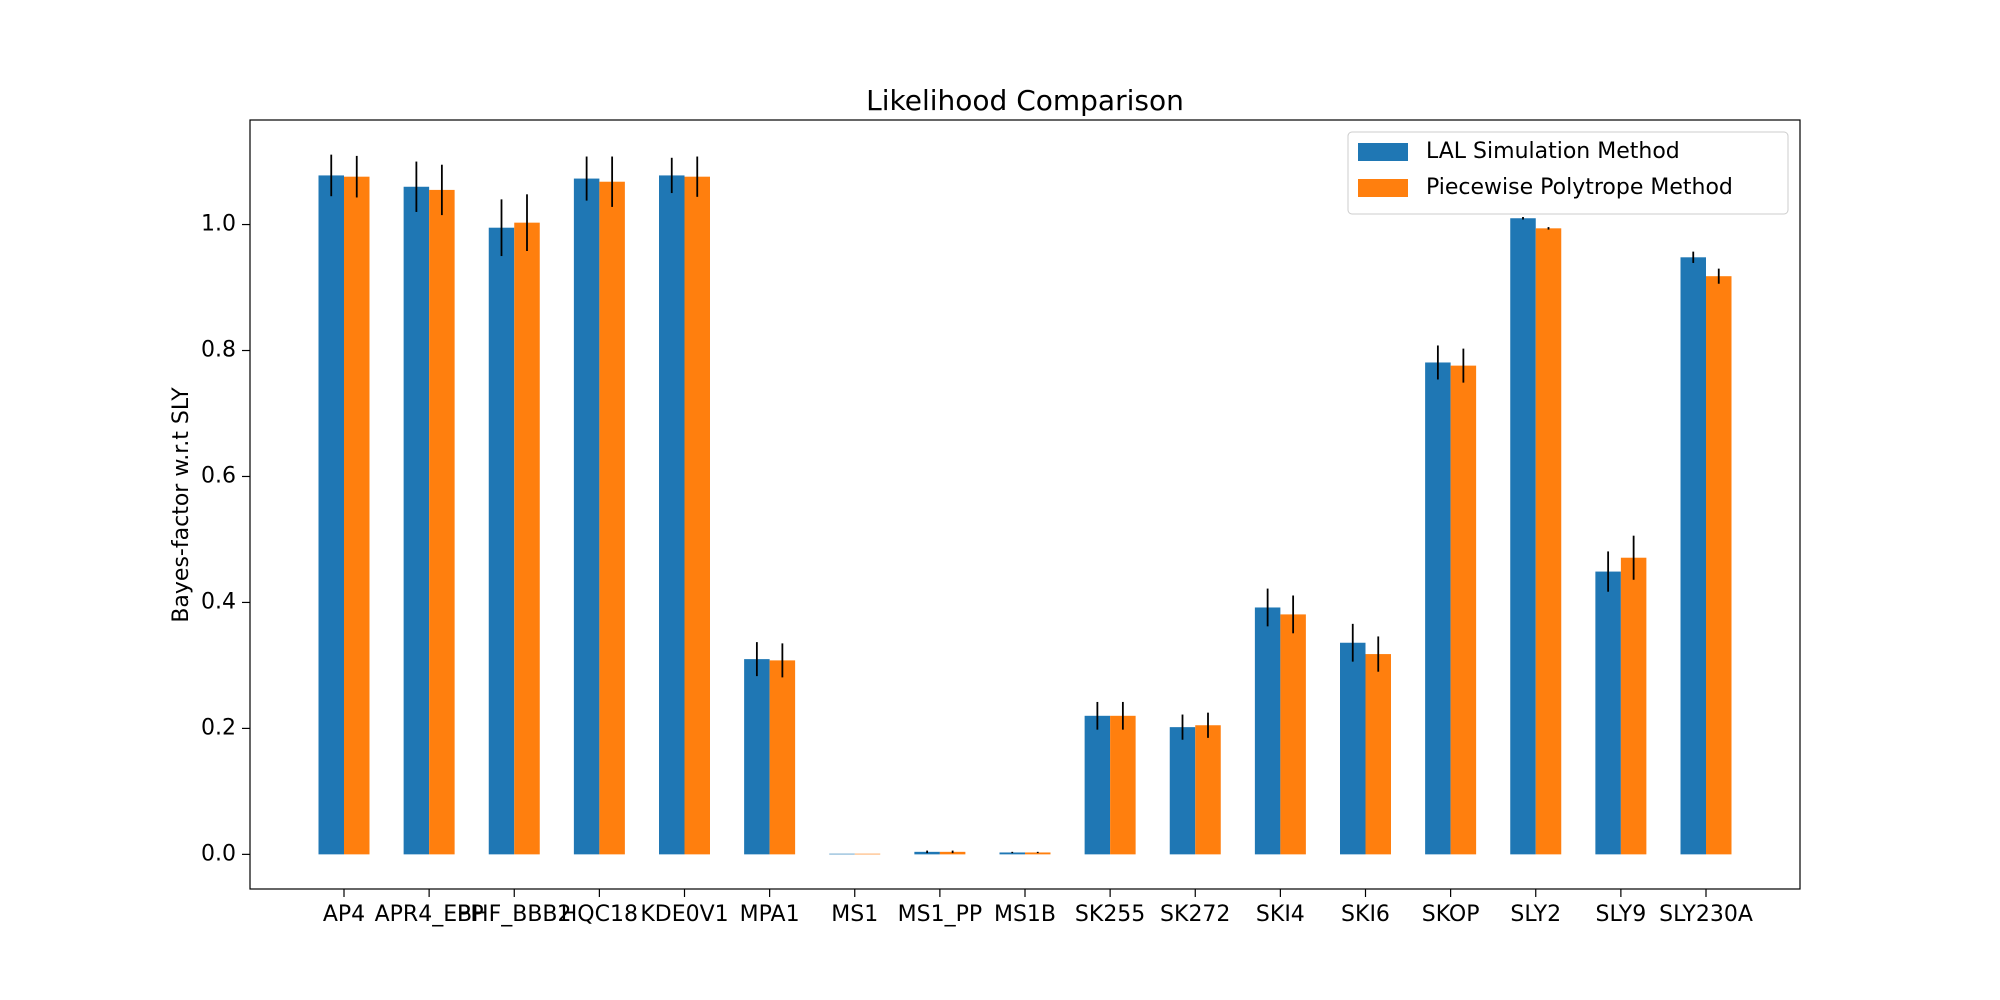  Describe the element at coordinates (684, 914) in the screenshot. I see `x-tick-label: KDE0V1` at that location.